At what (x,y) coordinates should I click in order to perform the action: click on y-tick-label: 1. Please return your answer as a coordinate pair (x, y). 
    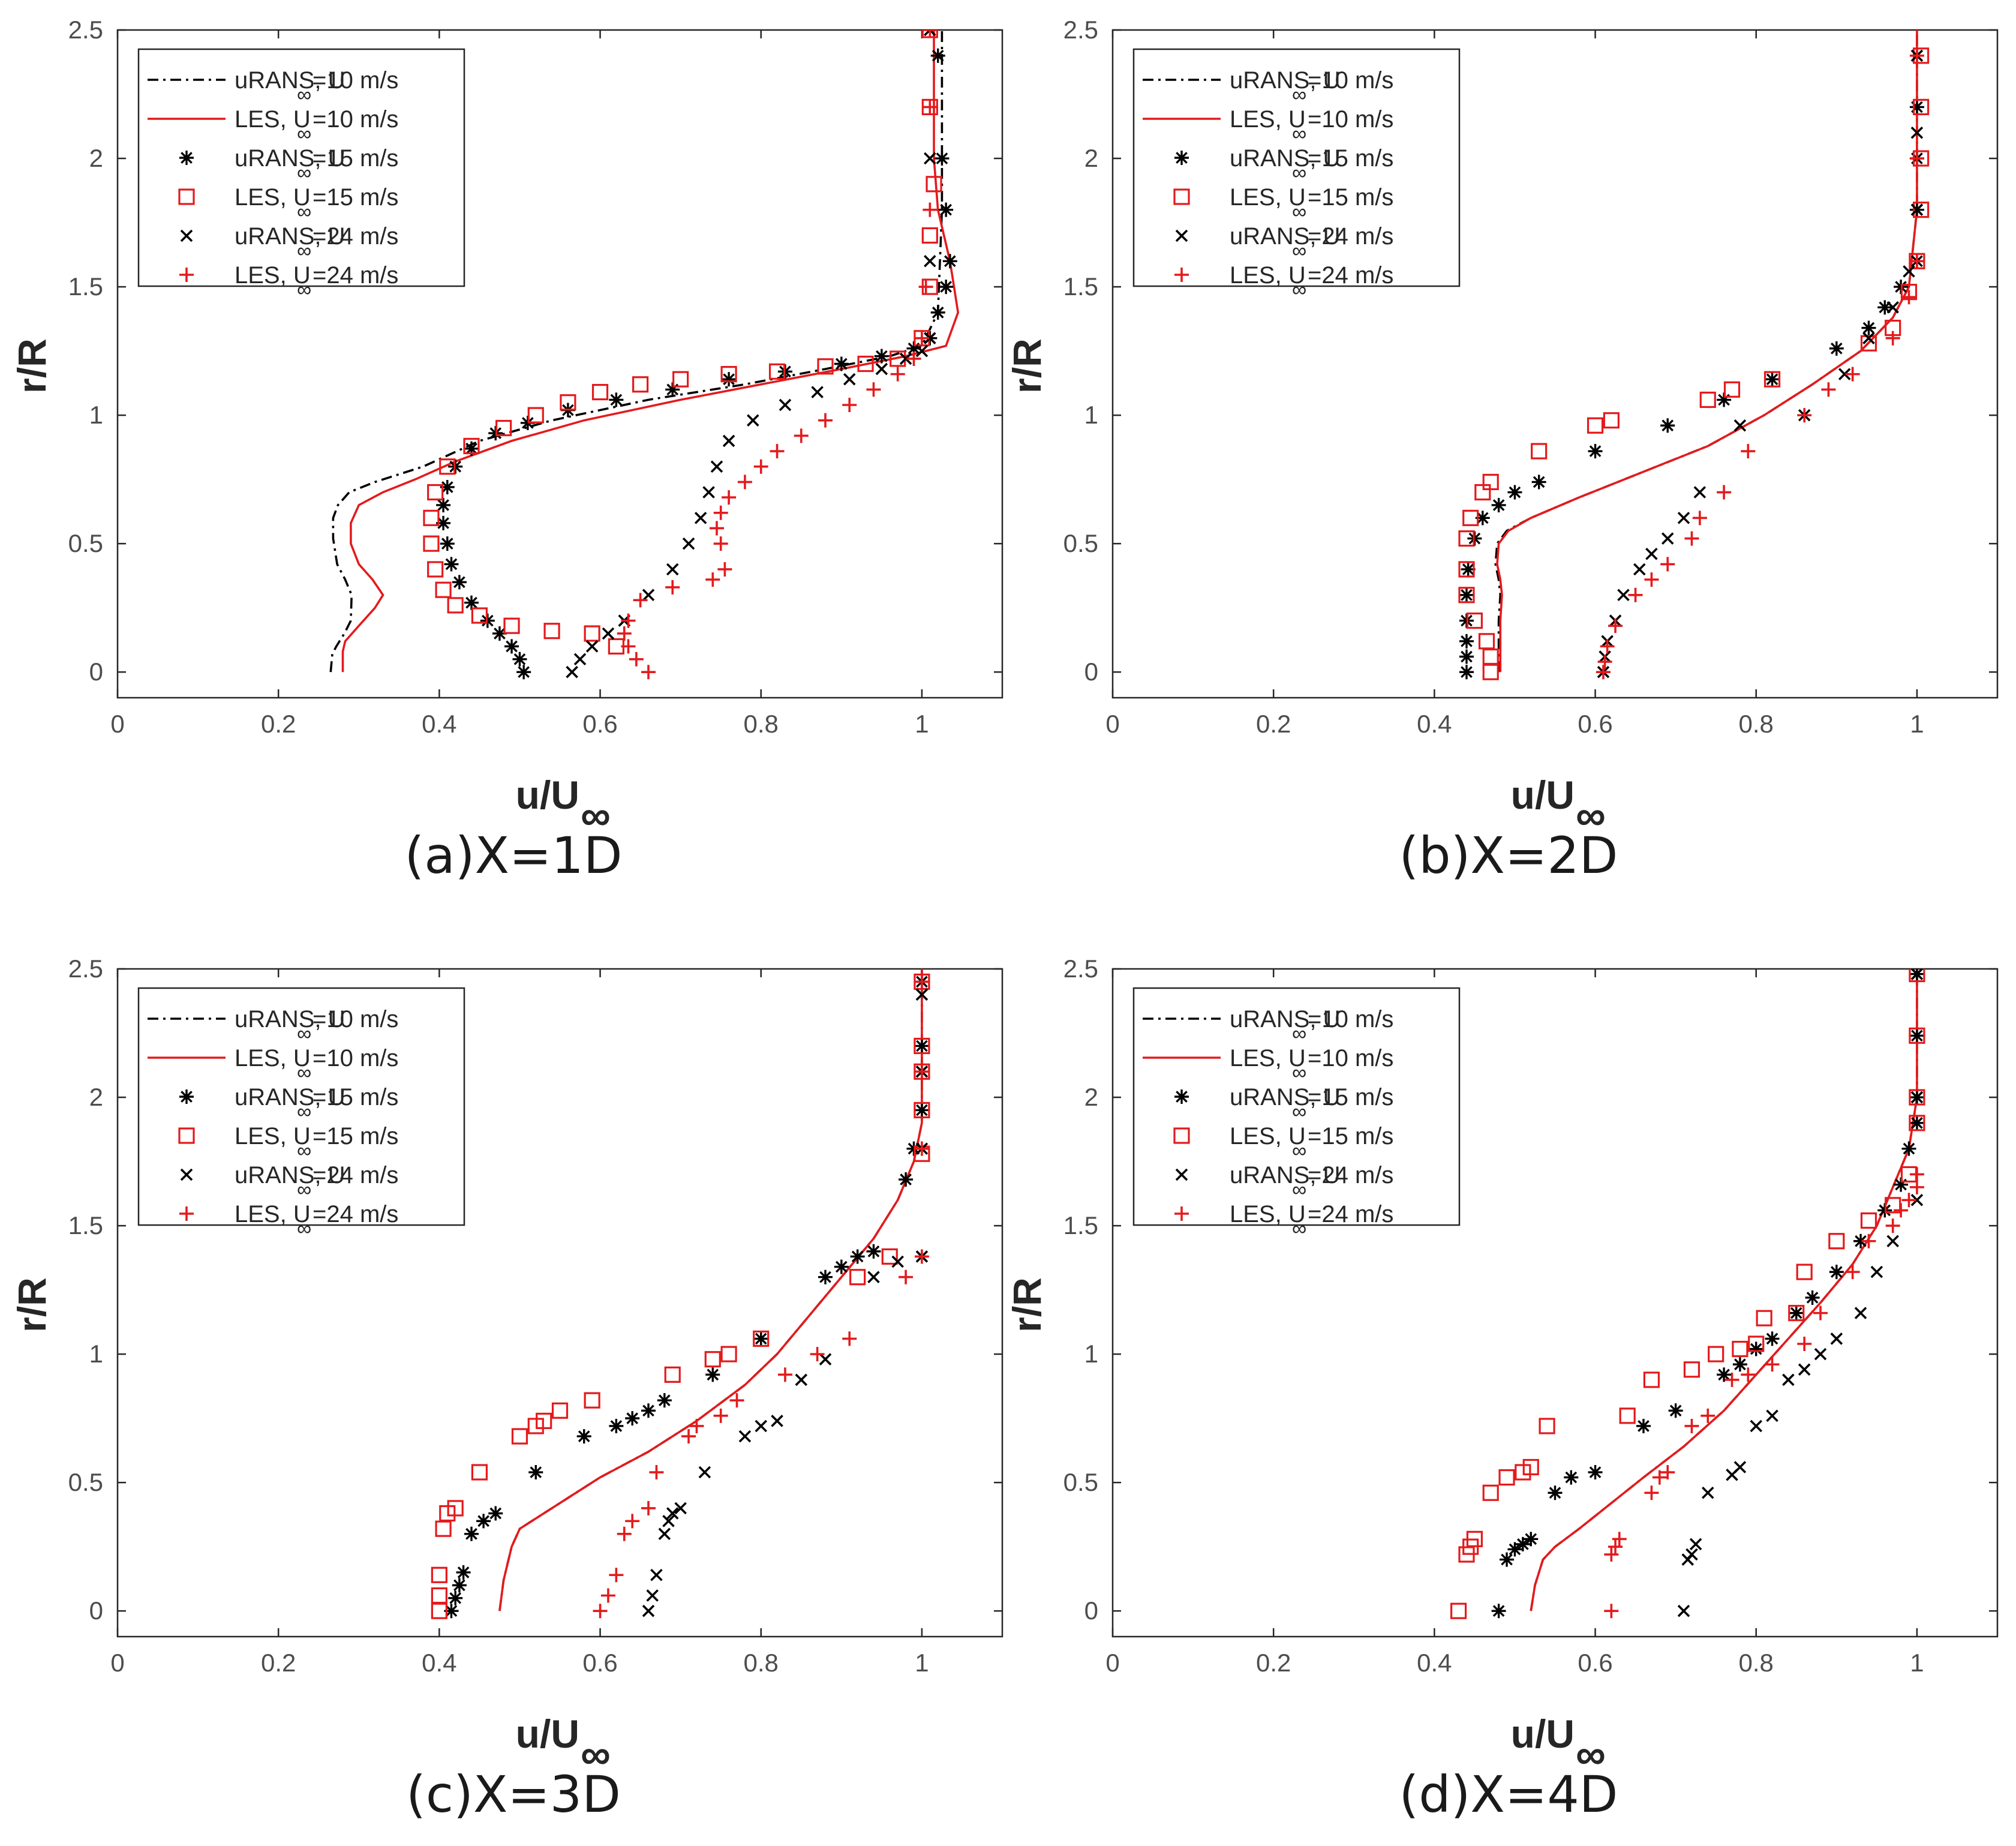
    Looking at the image, I should click on (1091, 1354).